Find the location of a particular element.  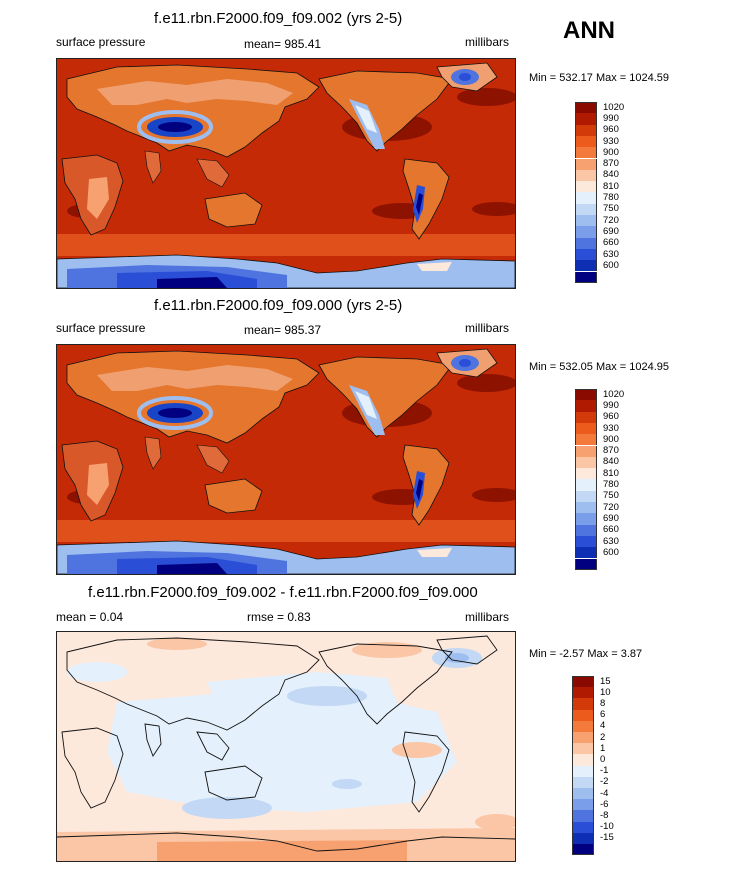

colorbar-tick-label: -10 is located at coordinates (607, 827).